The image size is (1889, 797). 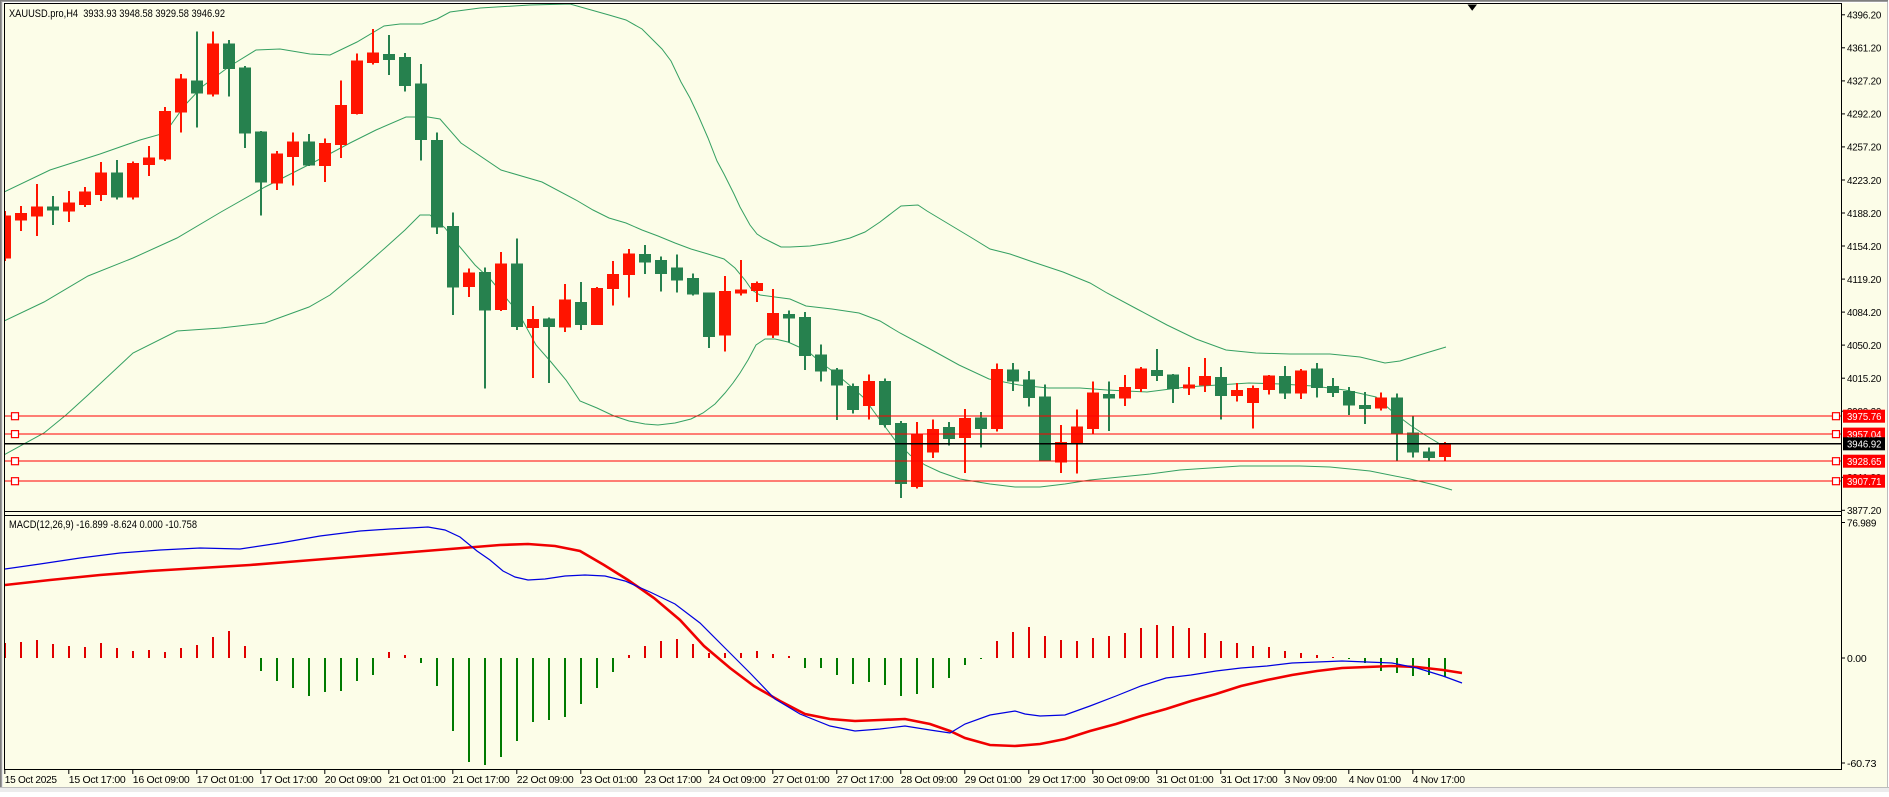 What do you see at coordinates (1311, 780) in the screenshot?
I see `svg-text: 3 Nov 09:00` at bounding box center [1311, 780].